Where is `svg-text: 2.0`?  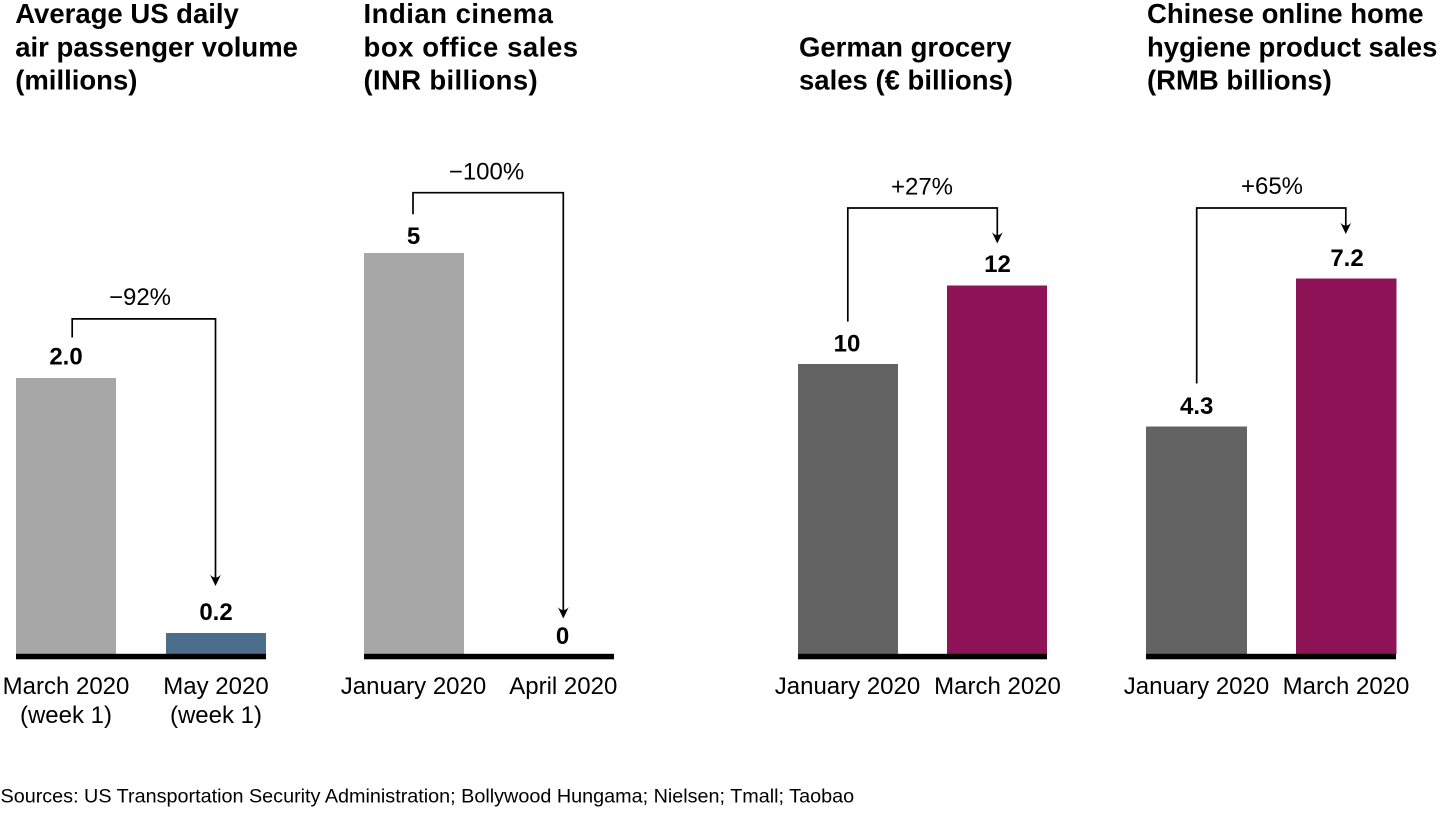
svg-text: 2.0 is located at coordinates (65, 357).